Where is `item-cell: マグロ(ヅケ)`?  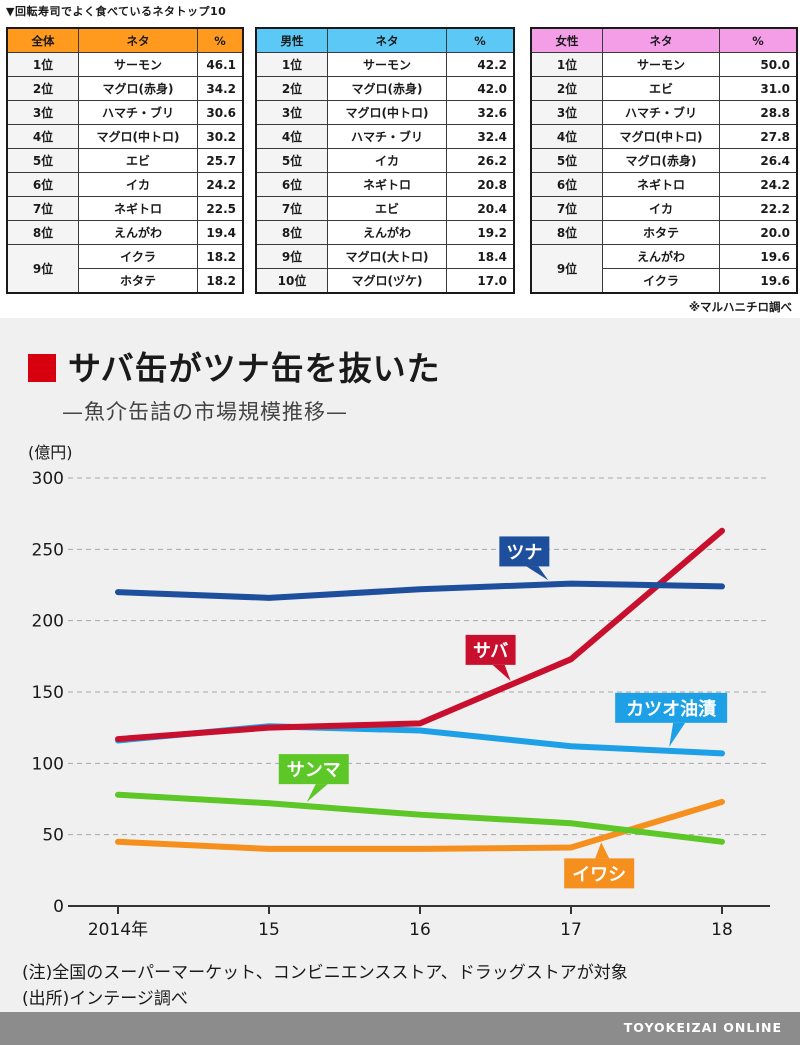
item-cell: マグロ(ヅケ) is located at coordinates (387, 281).